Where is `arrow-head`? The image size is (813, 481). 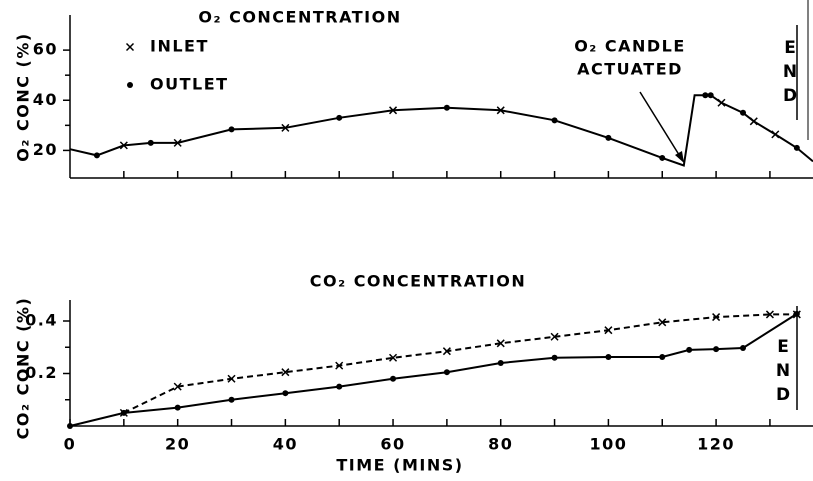 arrow-head is located at coordinates (679, 157).